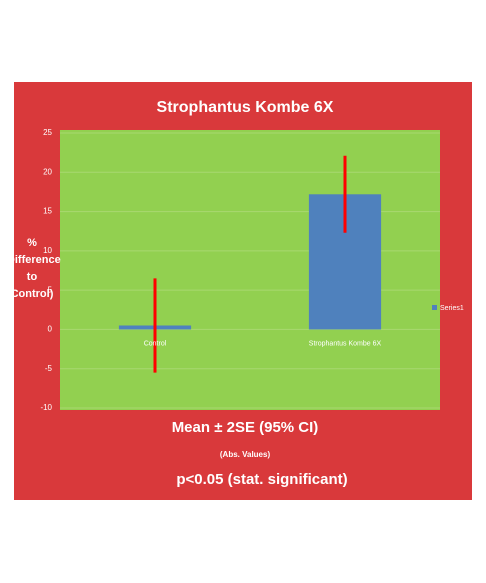 The width and height of the screenshot is (486, 583). What do you see at coordinates (155, 343) in the screenshot?
I see `x-tick-label: Control` at bounding box center [155, 343].